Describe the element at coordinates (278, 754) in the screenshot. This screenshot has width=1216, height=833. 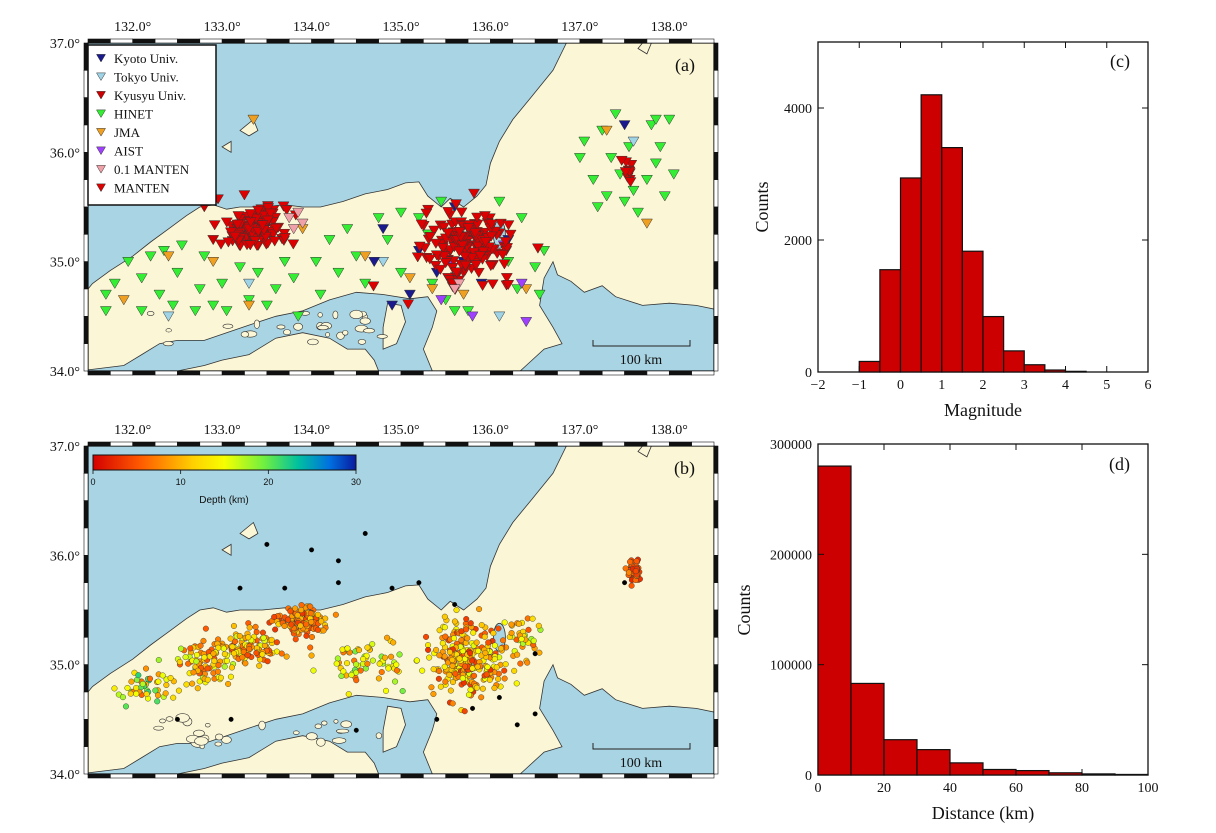
I see `shikoku-land` at that location.